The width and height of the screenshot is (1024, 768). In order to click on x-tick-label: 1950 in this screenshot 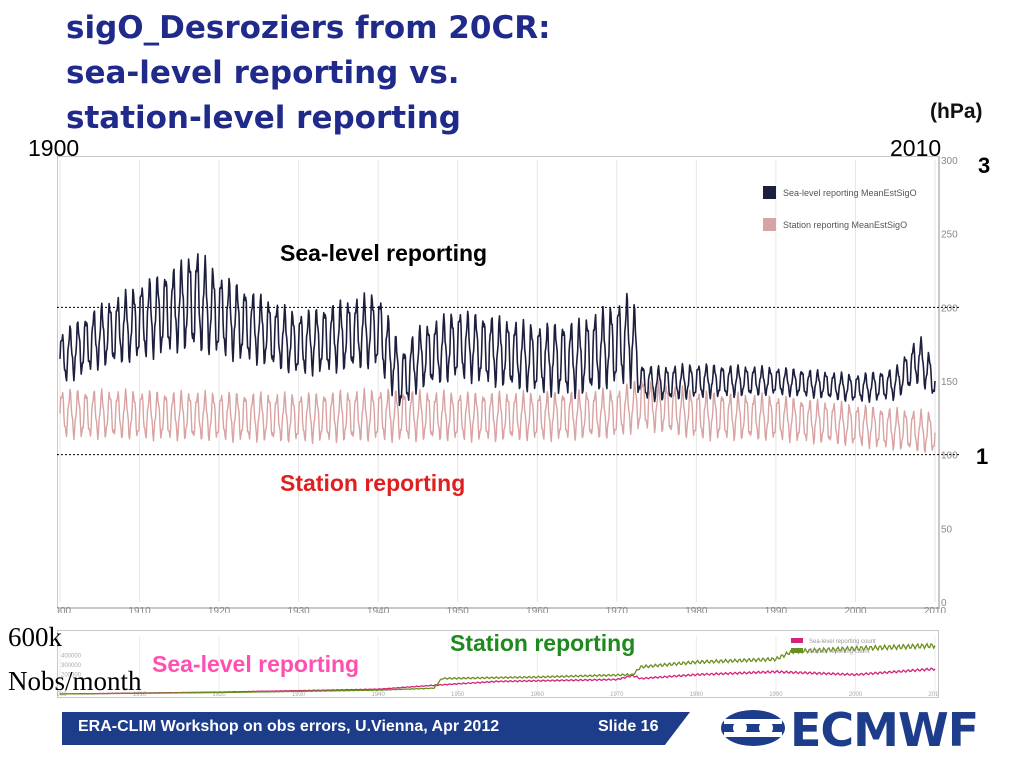, I will do `click(458, 609)`.